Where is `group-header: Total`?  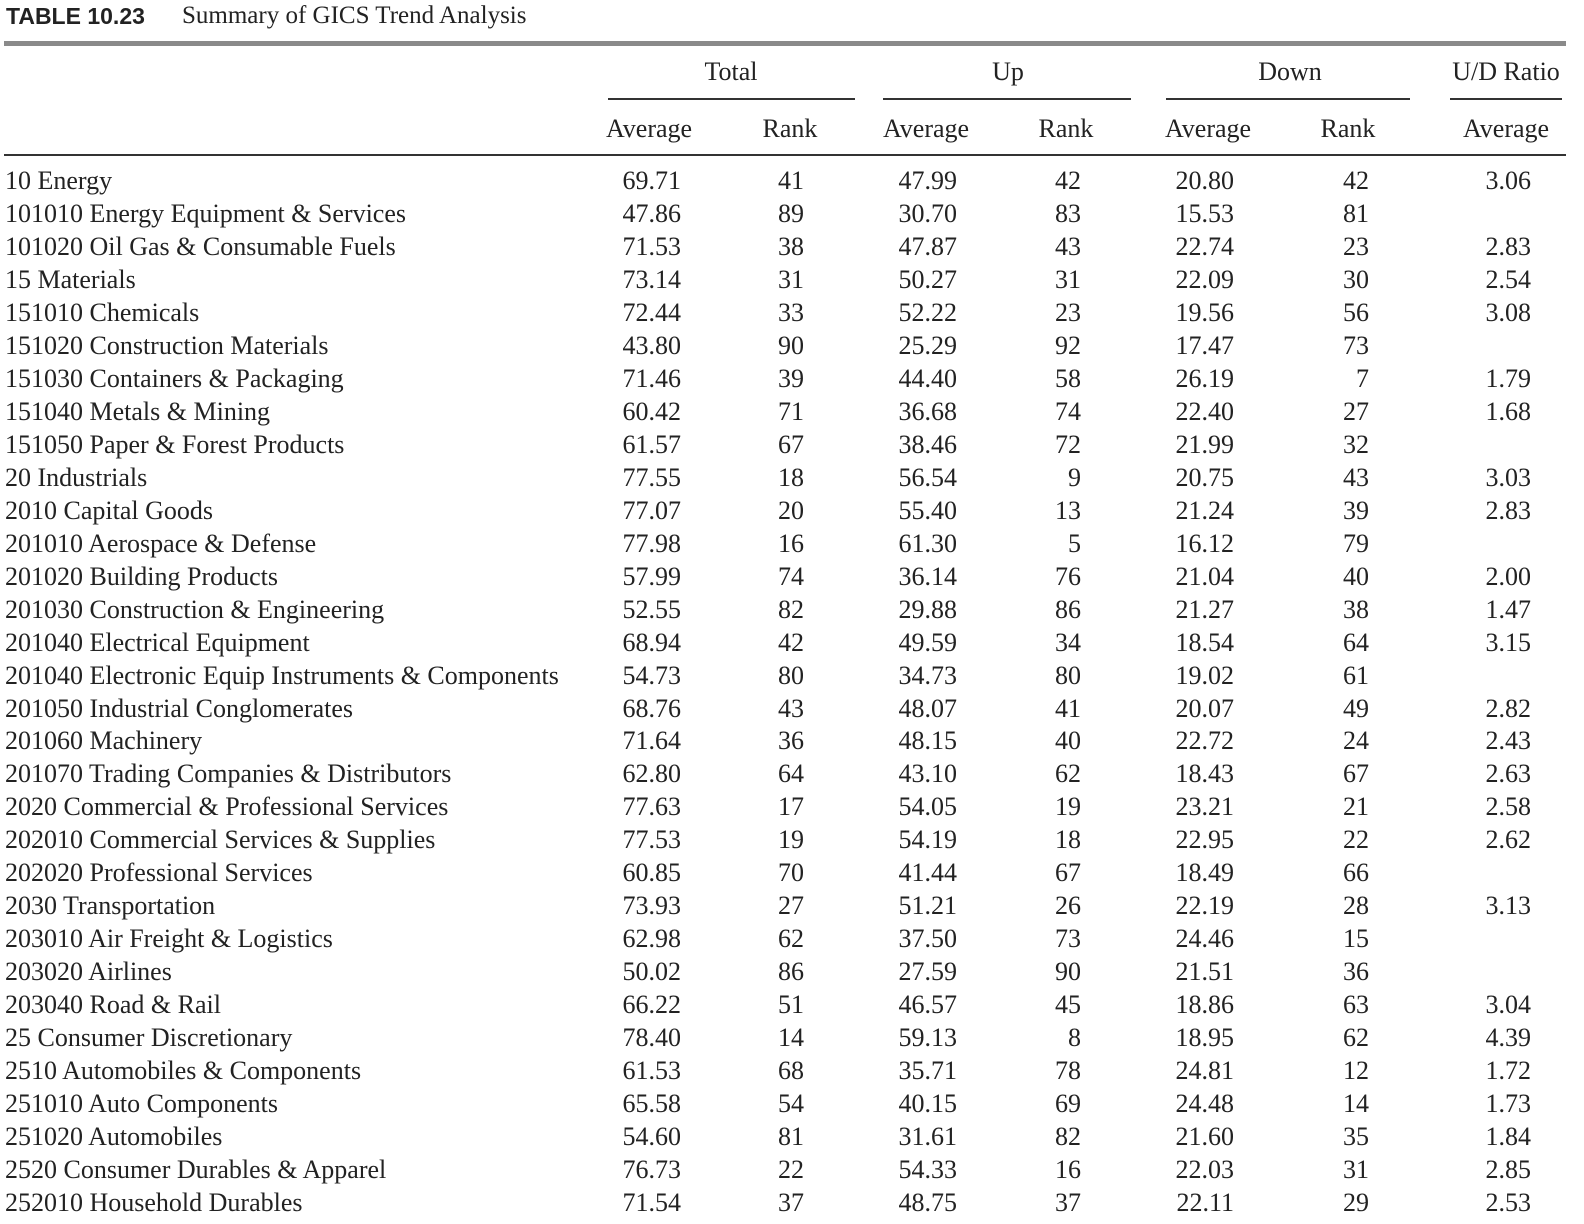
group-header: Total is located at coordinates (731, 71).